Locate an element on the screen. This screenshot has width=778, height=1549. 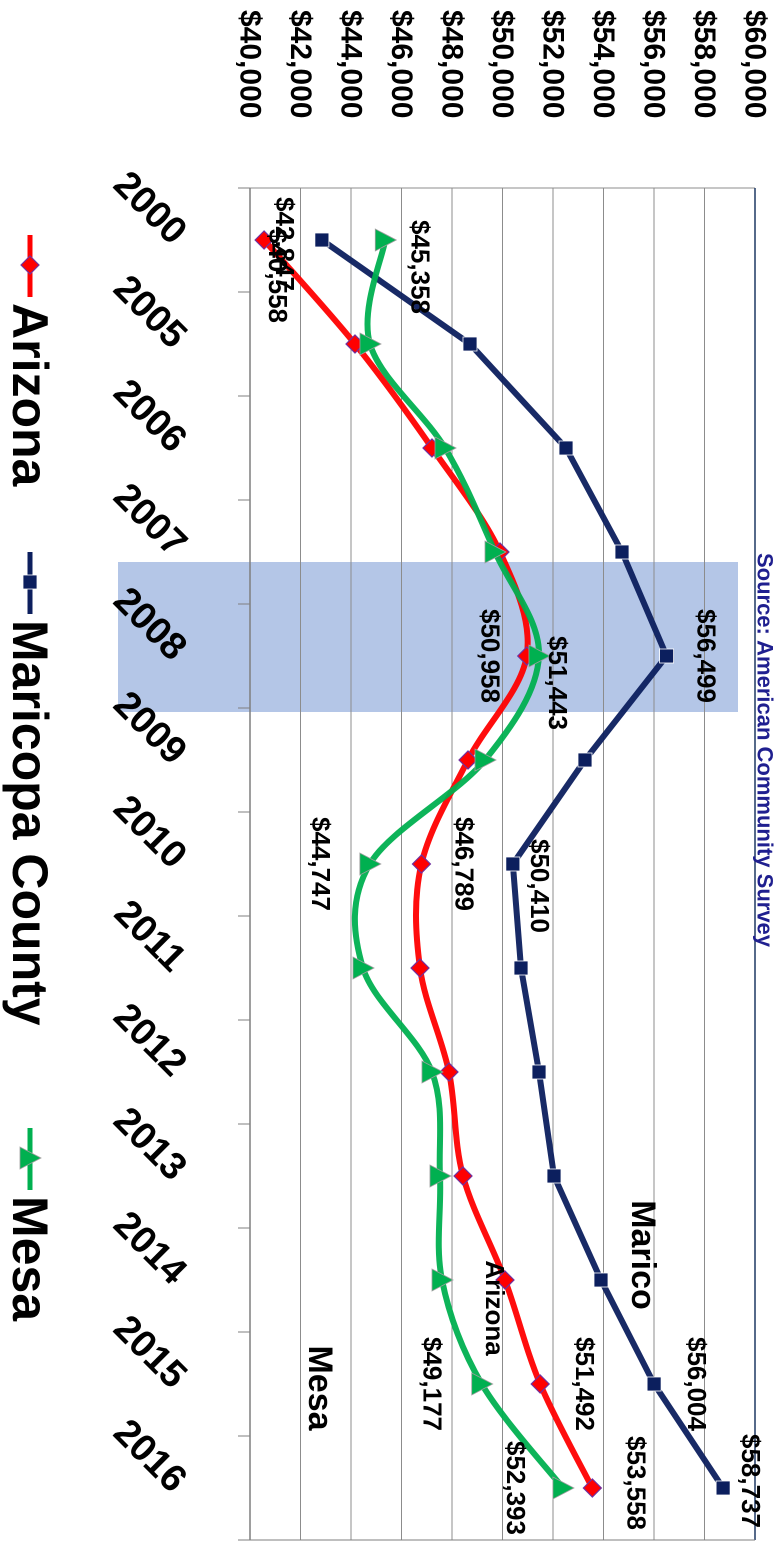
data-label: $51,492 is located at coordinates (585, 1384).